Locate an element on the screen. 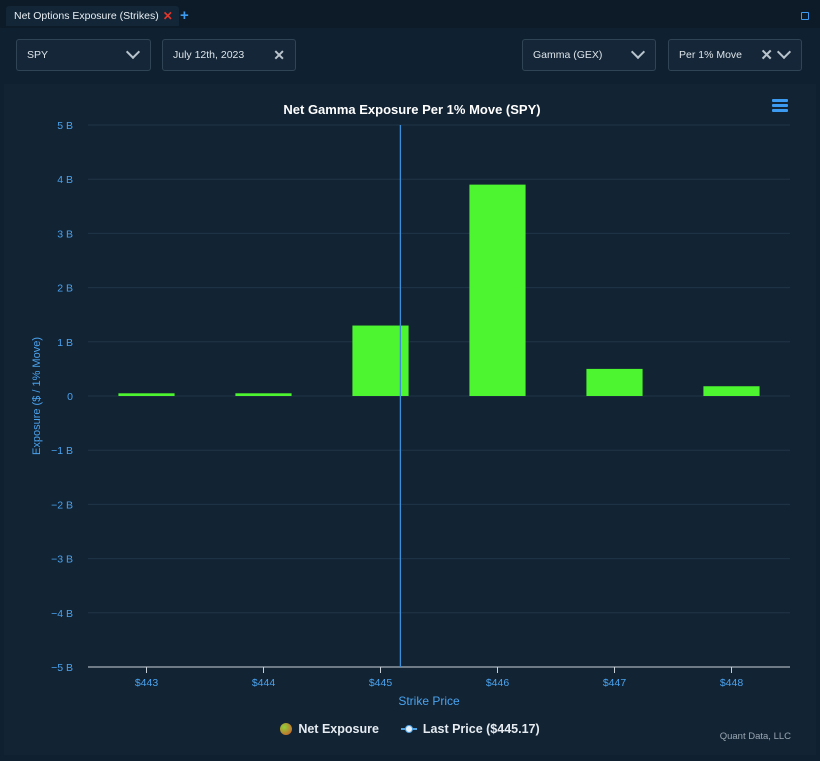  date-value: July 12th, 2023 is located at coordinates (209, 55).